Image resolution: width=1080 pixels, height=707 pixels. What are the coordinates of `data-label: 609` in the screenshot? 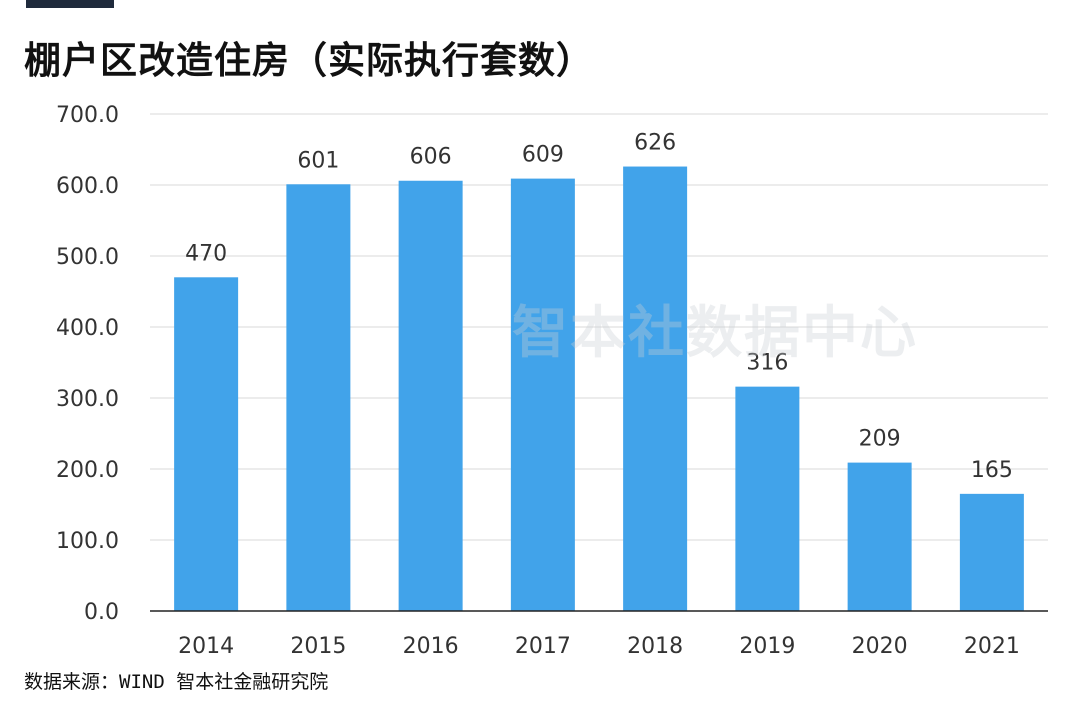 It's located at (543, 155).